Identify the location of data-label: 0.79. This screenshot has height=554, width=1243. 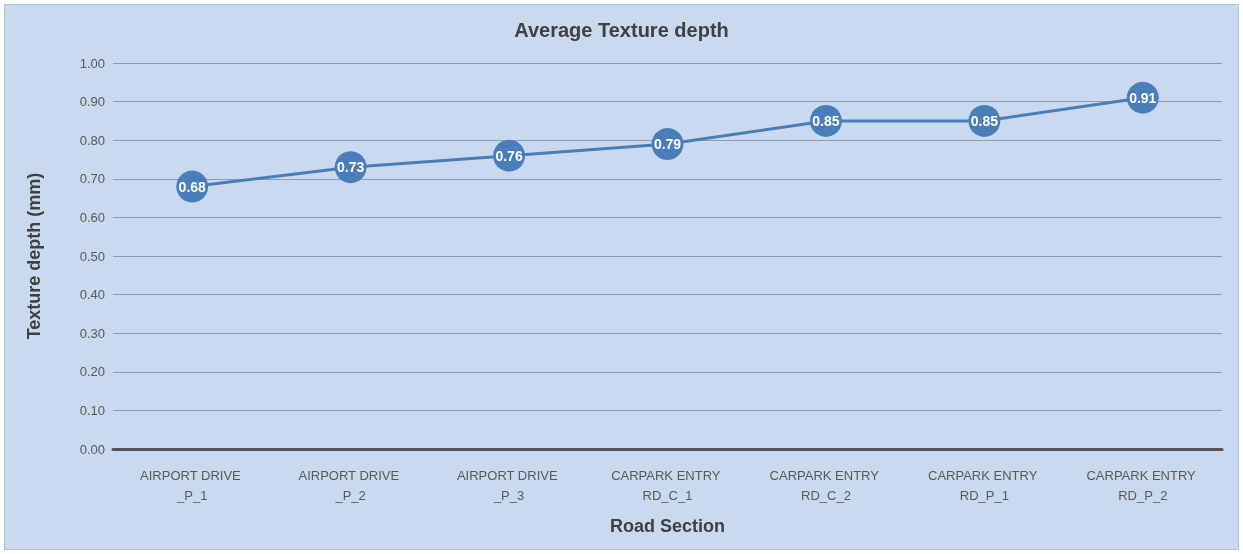
(667, 144).